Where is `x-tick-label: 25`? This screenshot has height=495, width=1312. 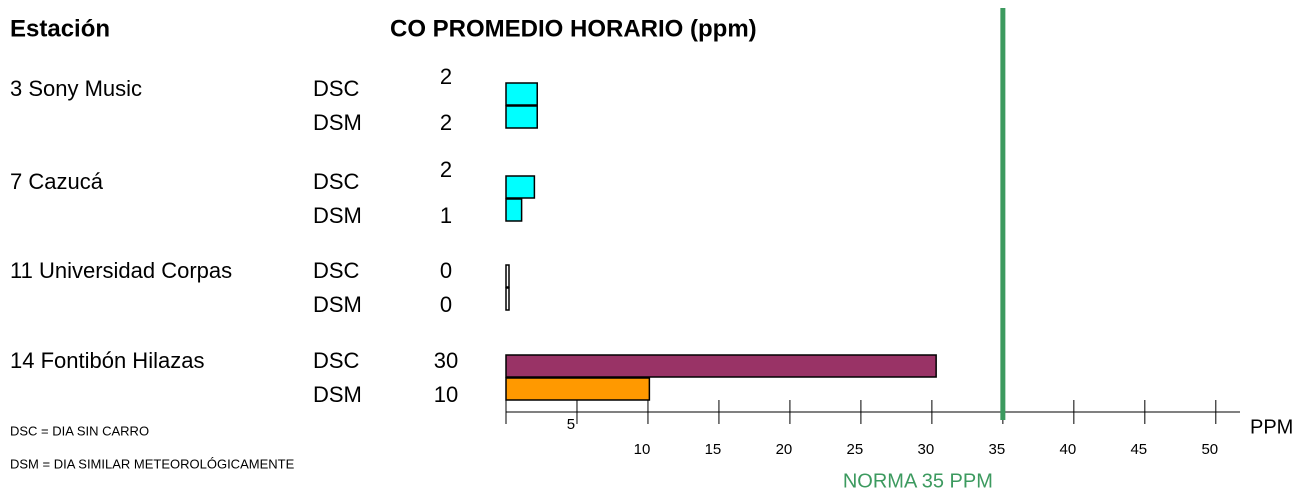 x-tick-label: 25 is located at coordinates (855, 449).